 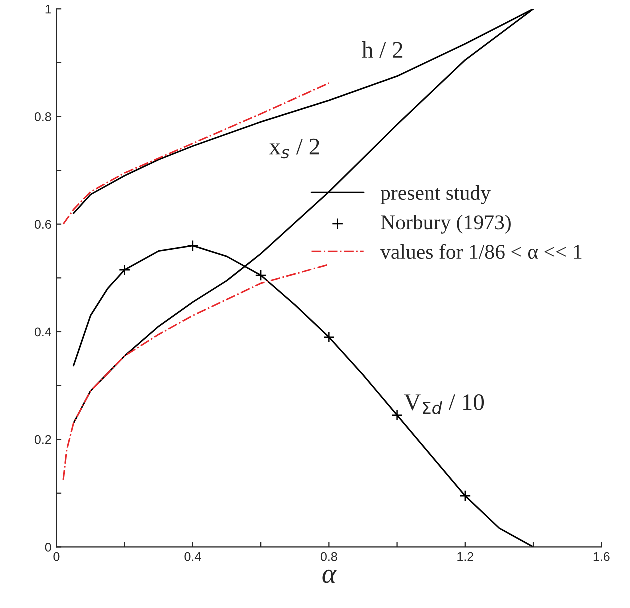 What do you see at coordinates (193, 557) in the screenshot?
I see `x-tick-label: 0.4` at bounding box center [193, 557].